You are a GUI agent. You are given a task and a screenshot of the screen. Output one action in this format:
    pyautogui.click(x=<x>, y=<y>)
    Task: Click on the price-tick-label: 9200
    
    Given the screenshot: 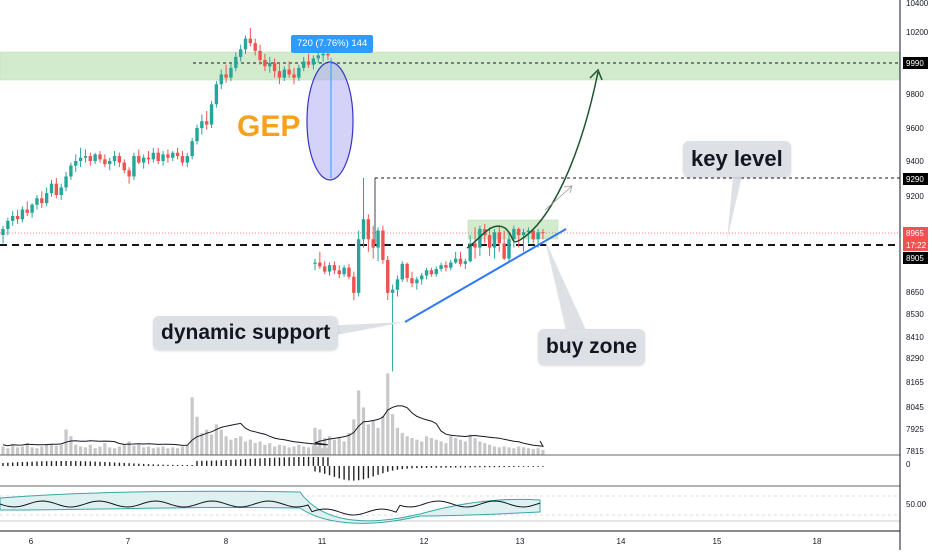 What is the action you would take?
    pyautogui.click(x=915, y=196)
    